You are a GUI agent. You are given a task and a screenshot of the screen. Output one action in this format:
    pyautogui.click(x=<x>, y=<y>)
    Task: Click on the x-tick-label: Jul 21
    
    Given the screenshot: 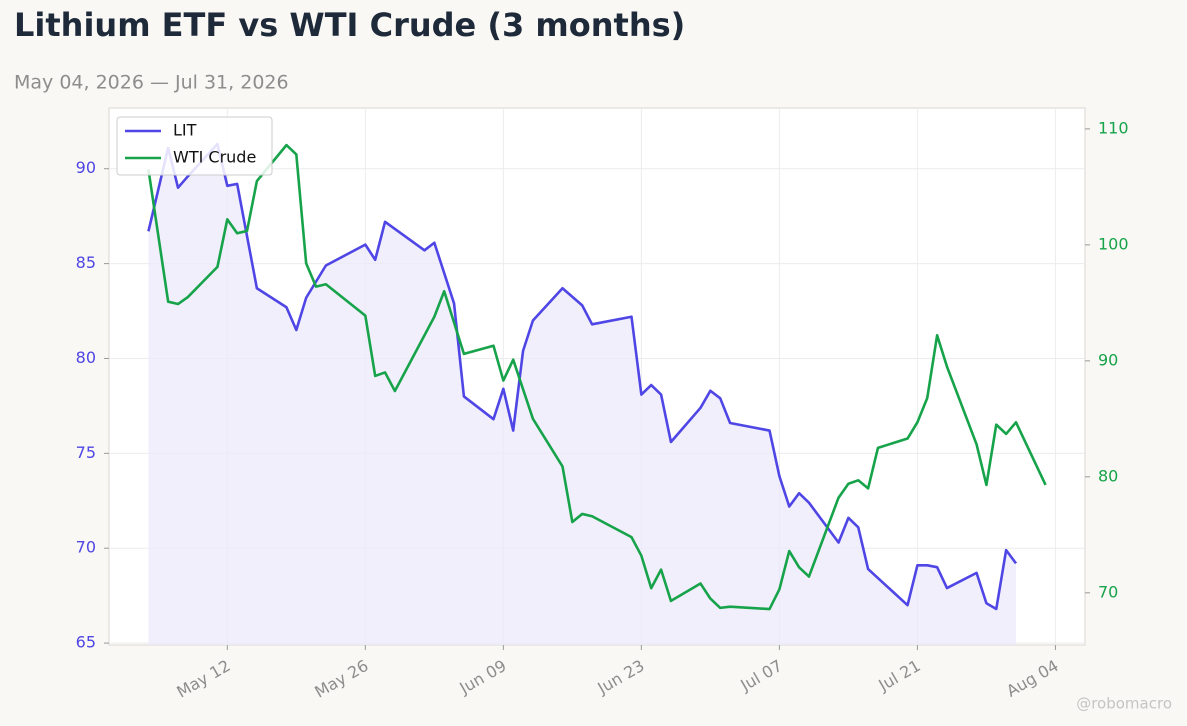 What is the action you would take?
    pyautogui.click(x=899, y=675)
    